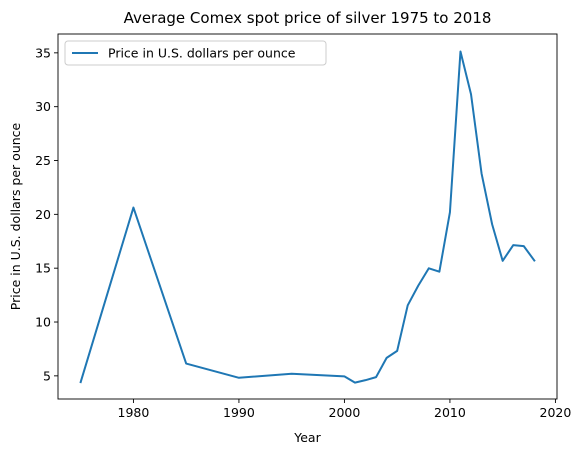  What do you see at coordinates (43, 268) in the screenshot?
I see `y-tick-label: 15` at bounding box center [43, 268].